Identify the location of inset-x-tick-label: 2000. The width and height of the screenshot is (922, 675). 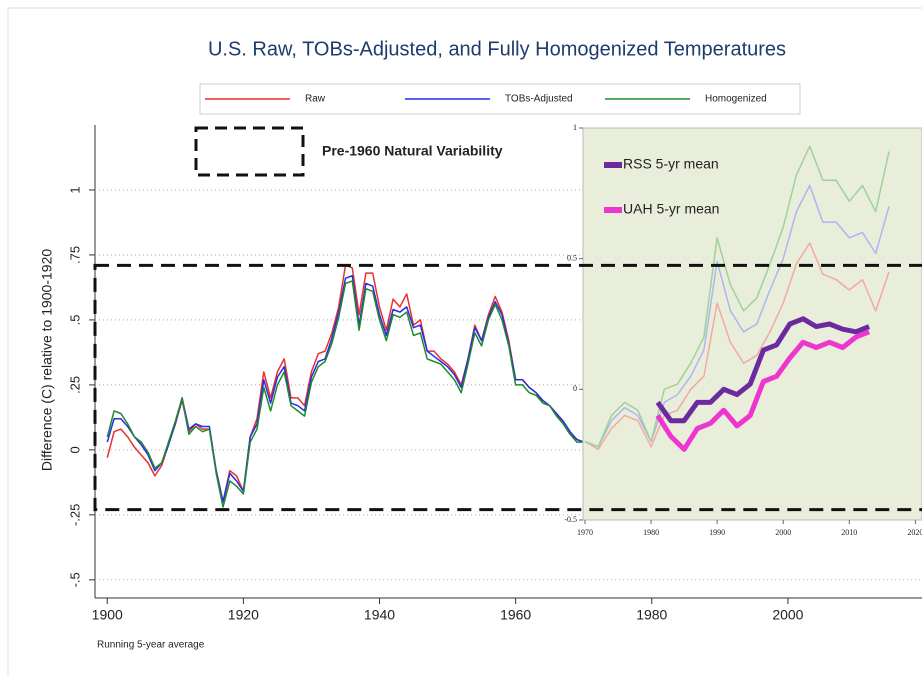
(783, 532).